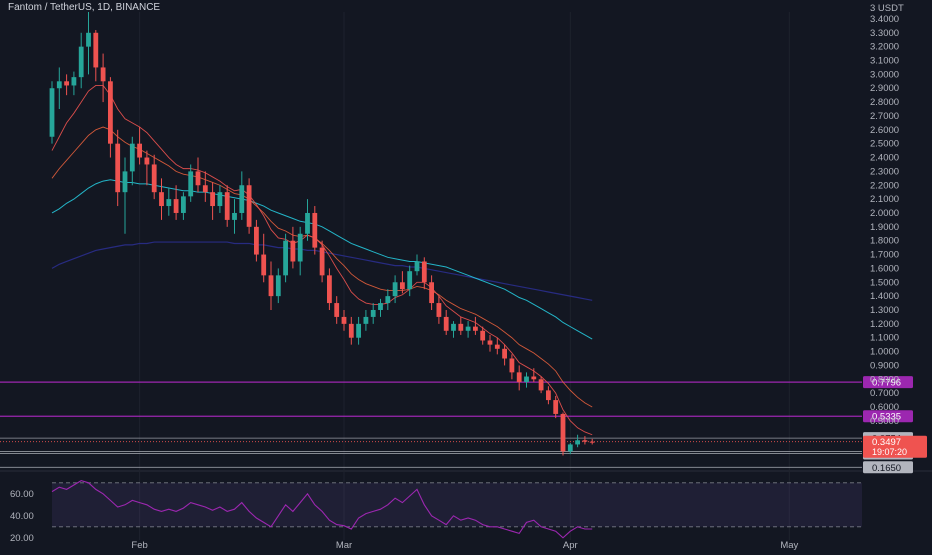 This screenshot has width=932, height=555. What do you see at coordinates (84, 7) in the screenshot?
I see `chart-title: Fantom / TetherUS, 1D, BINANCE` at bounding box center [84, 7].